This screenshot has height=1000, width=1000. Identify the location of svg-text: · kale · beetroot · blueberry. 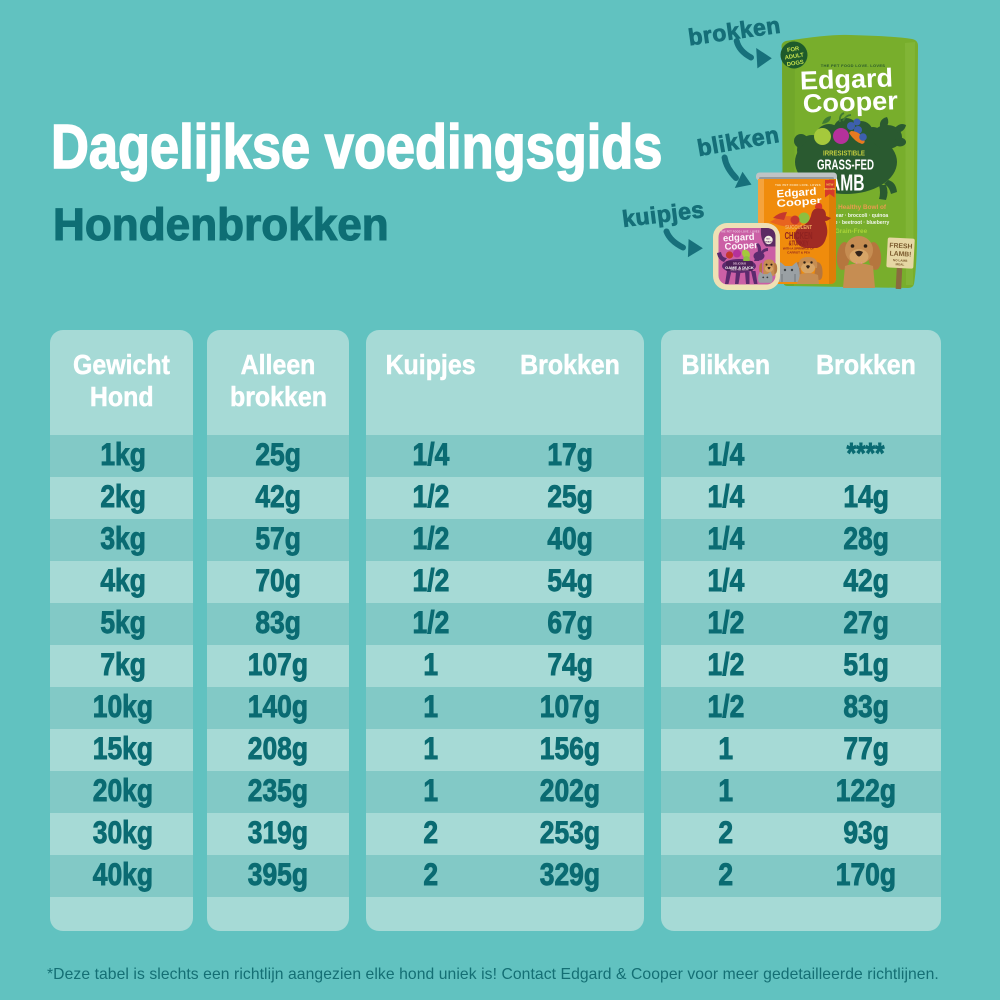
(857, 223).